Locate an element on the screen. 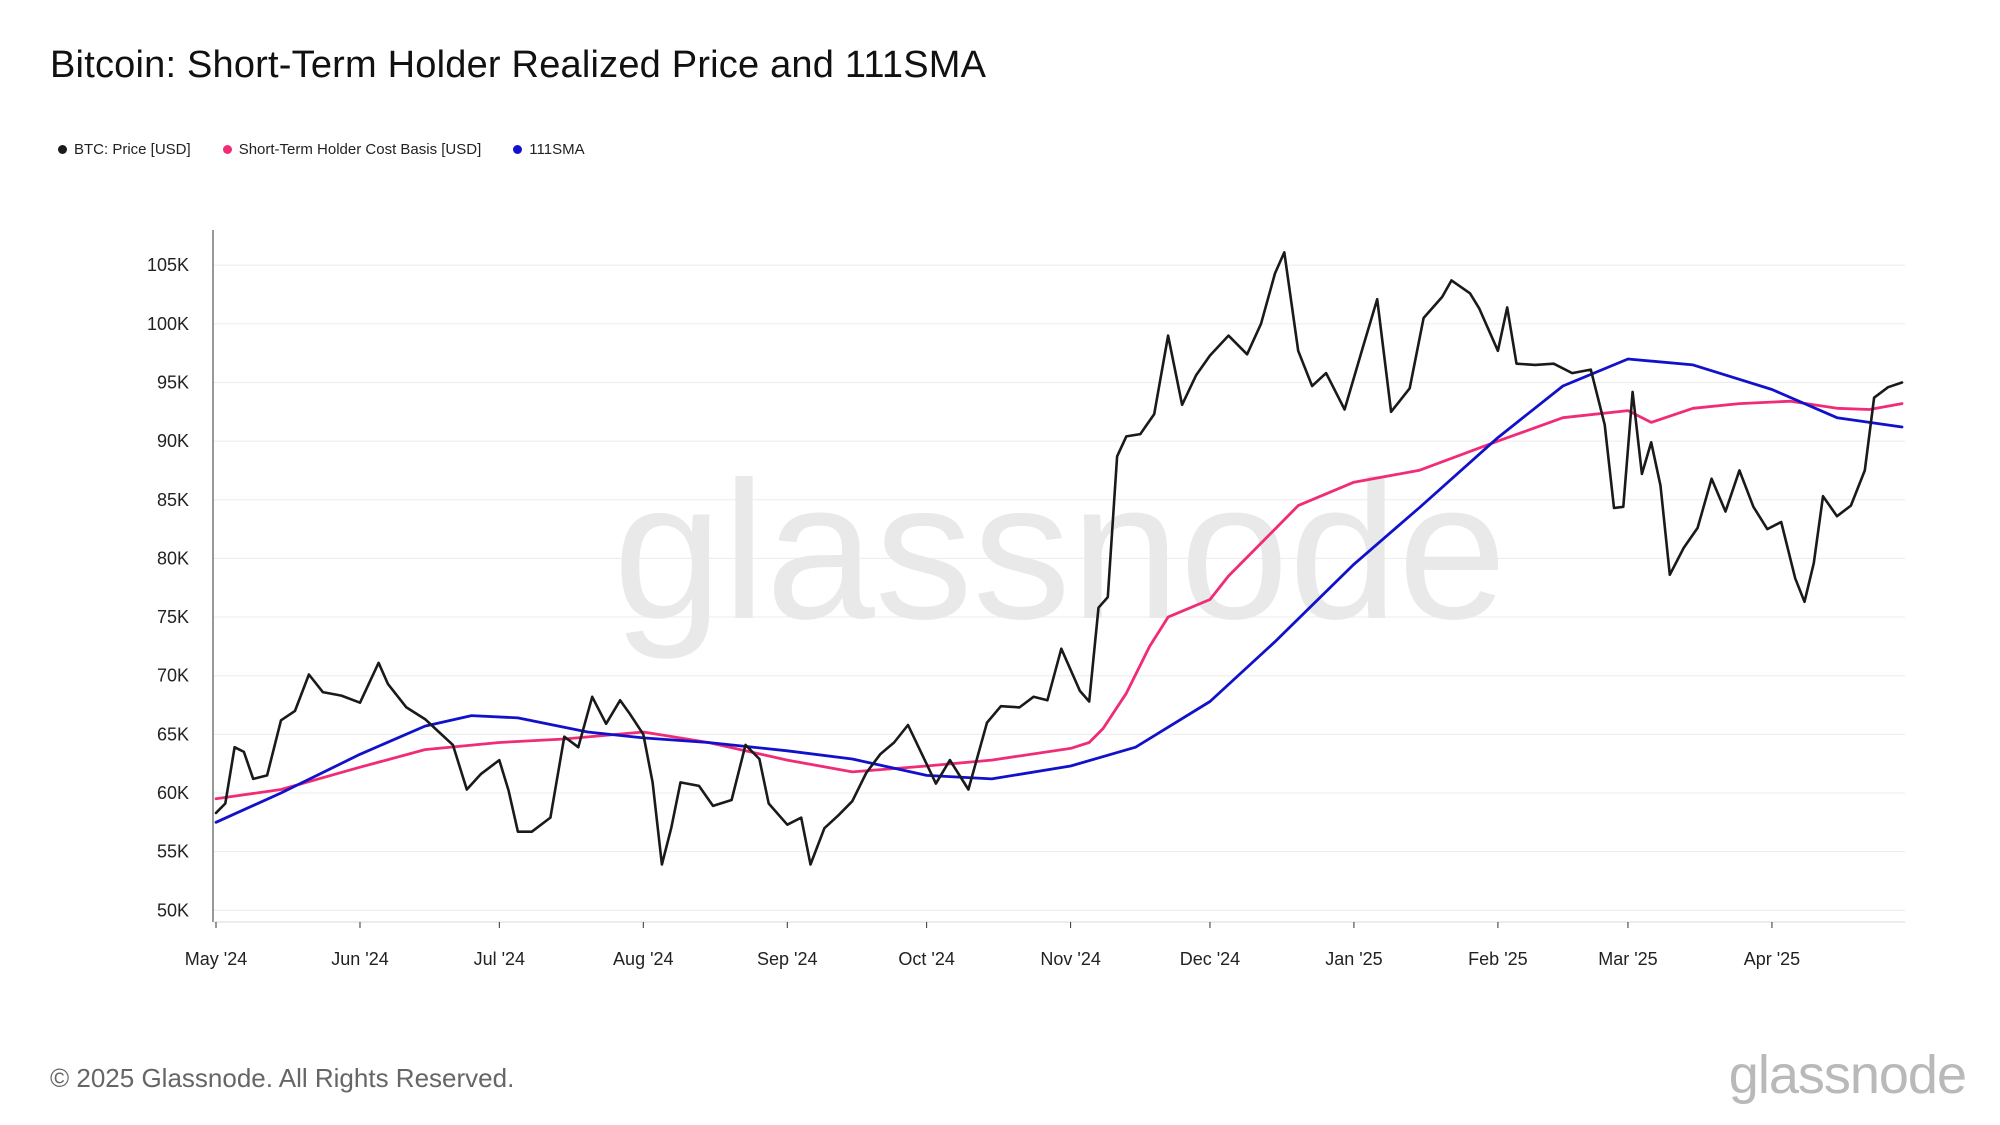 Image resolution: width=2000 pixels, height=1125 pixels. legend-label-btc-price: BTC: Price [USD] is located at coordinates (132, 149).